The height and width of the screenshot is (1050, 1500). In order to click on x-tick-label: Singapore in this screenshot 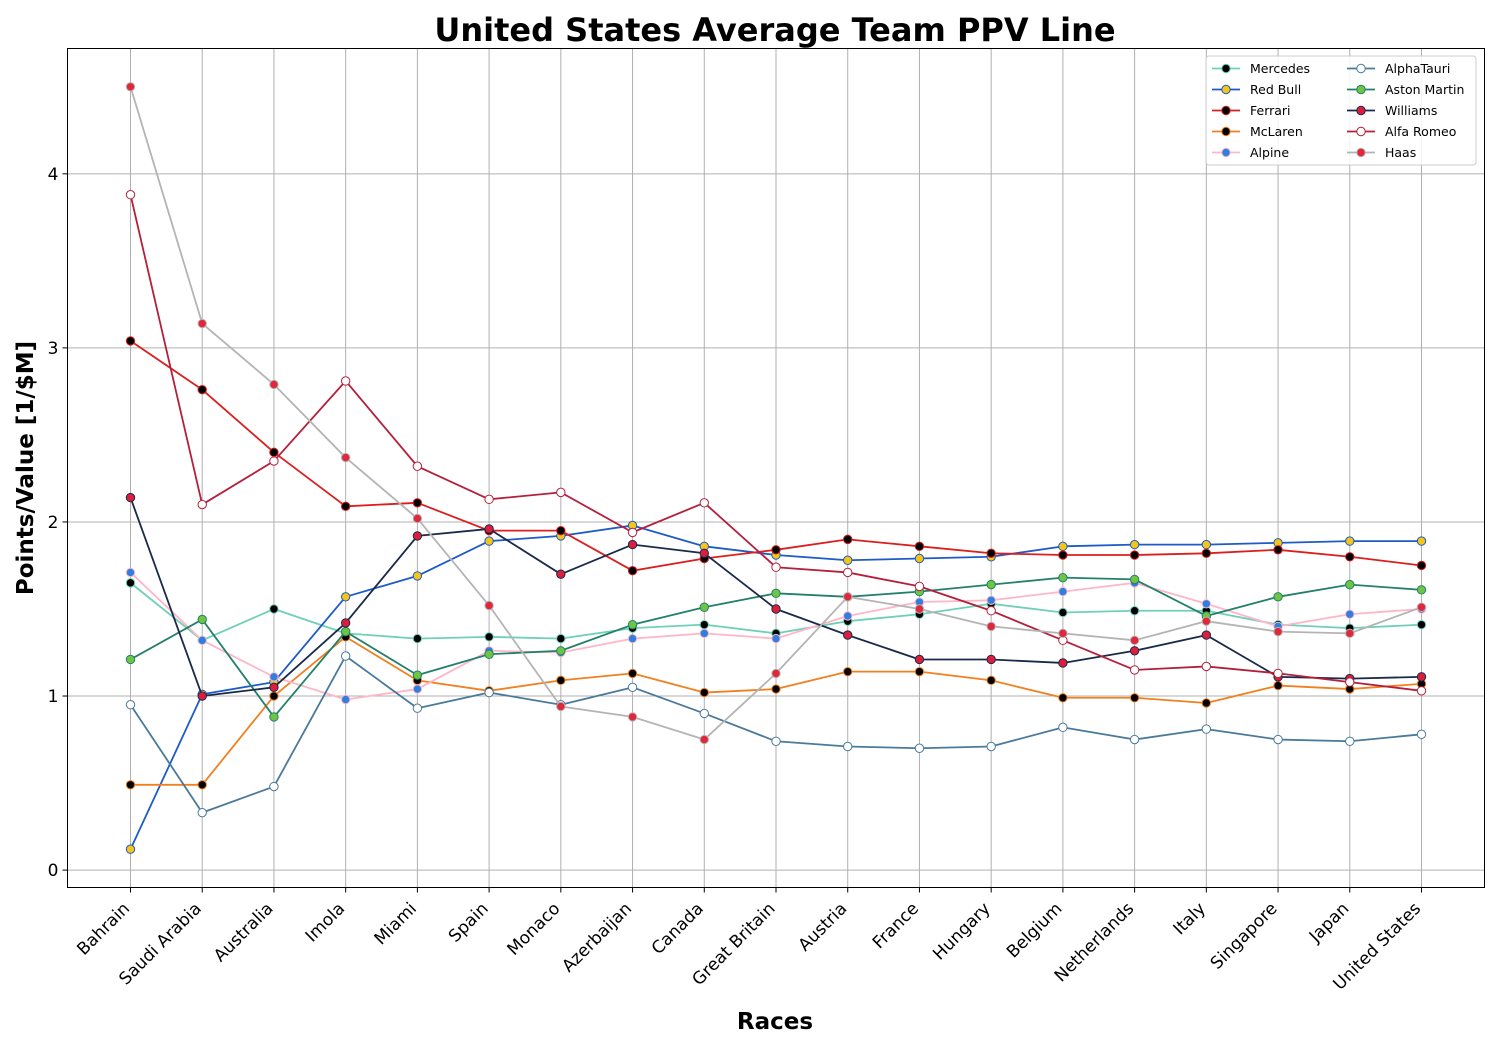, I will do `click(1244, 936)`.